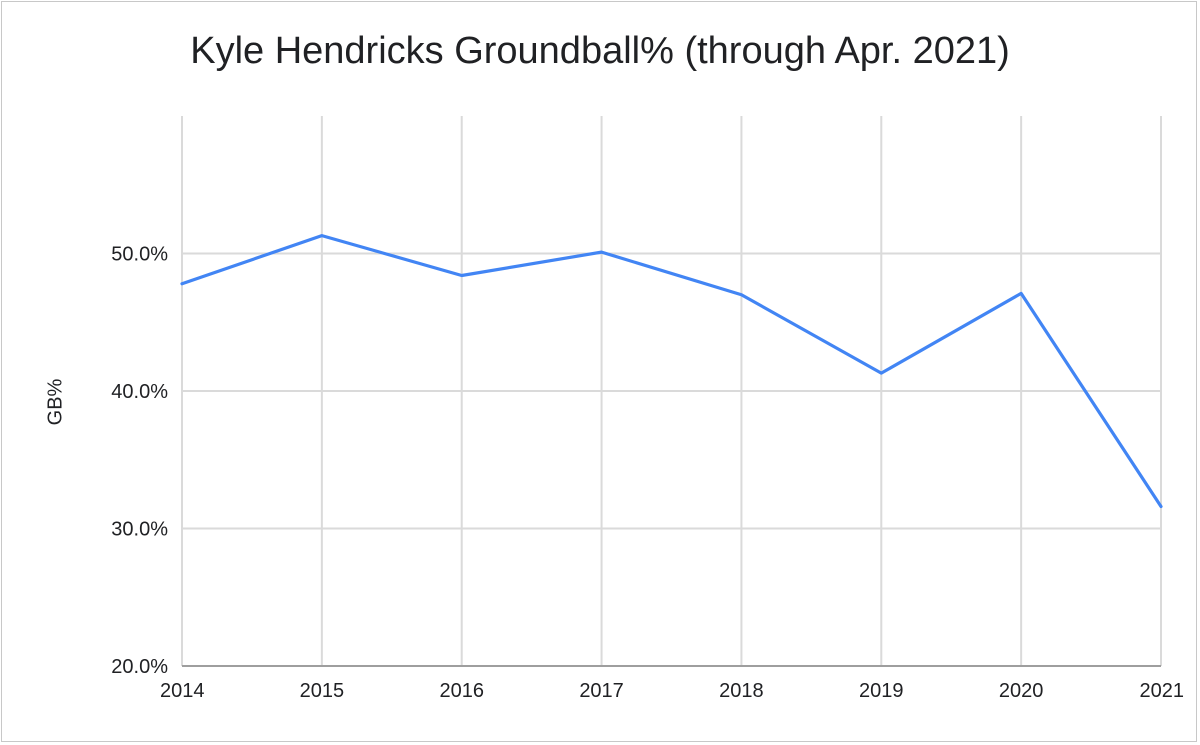  What do you see at coordinates (672, 691) in the screenshot?
I see `x-tick-labels: 2014 2015 2016 2017 2018 2019 2020 2021` at bounding box center [672, 691].